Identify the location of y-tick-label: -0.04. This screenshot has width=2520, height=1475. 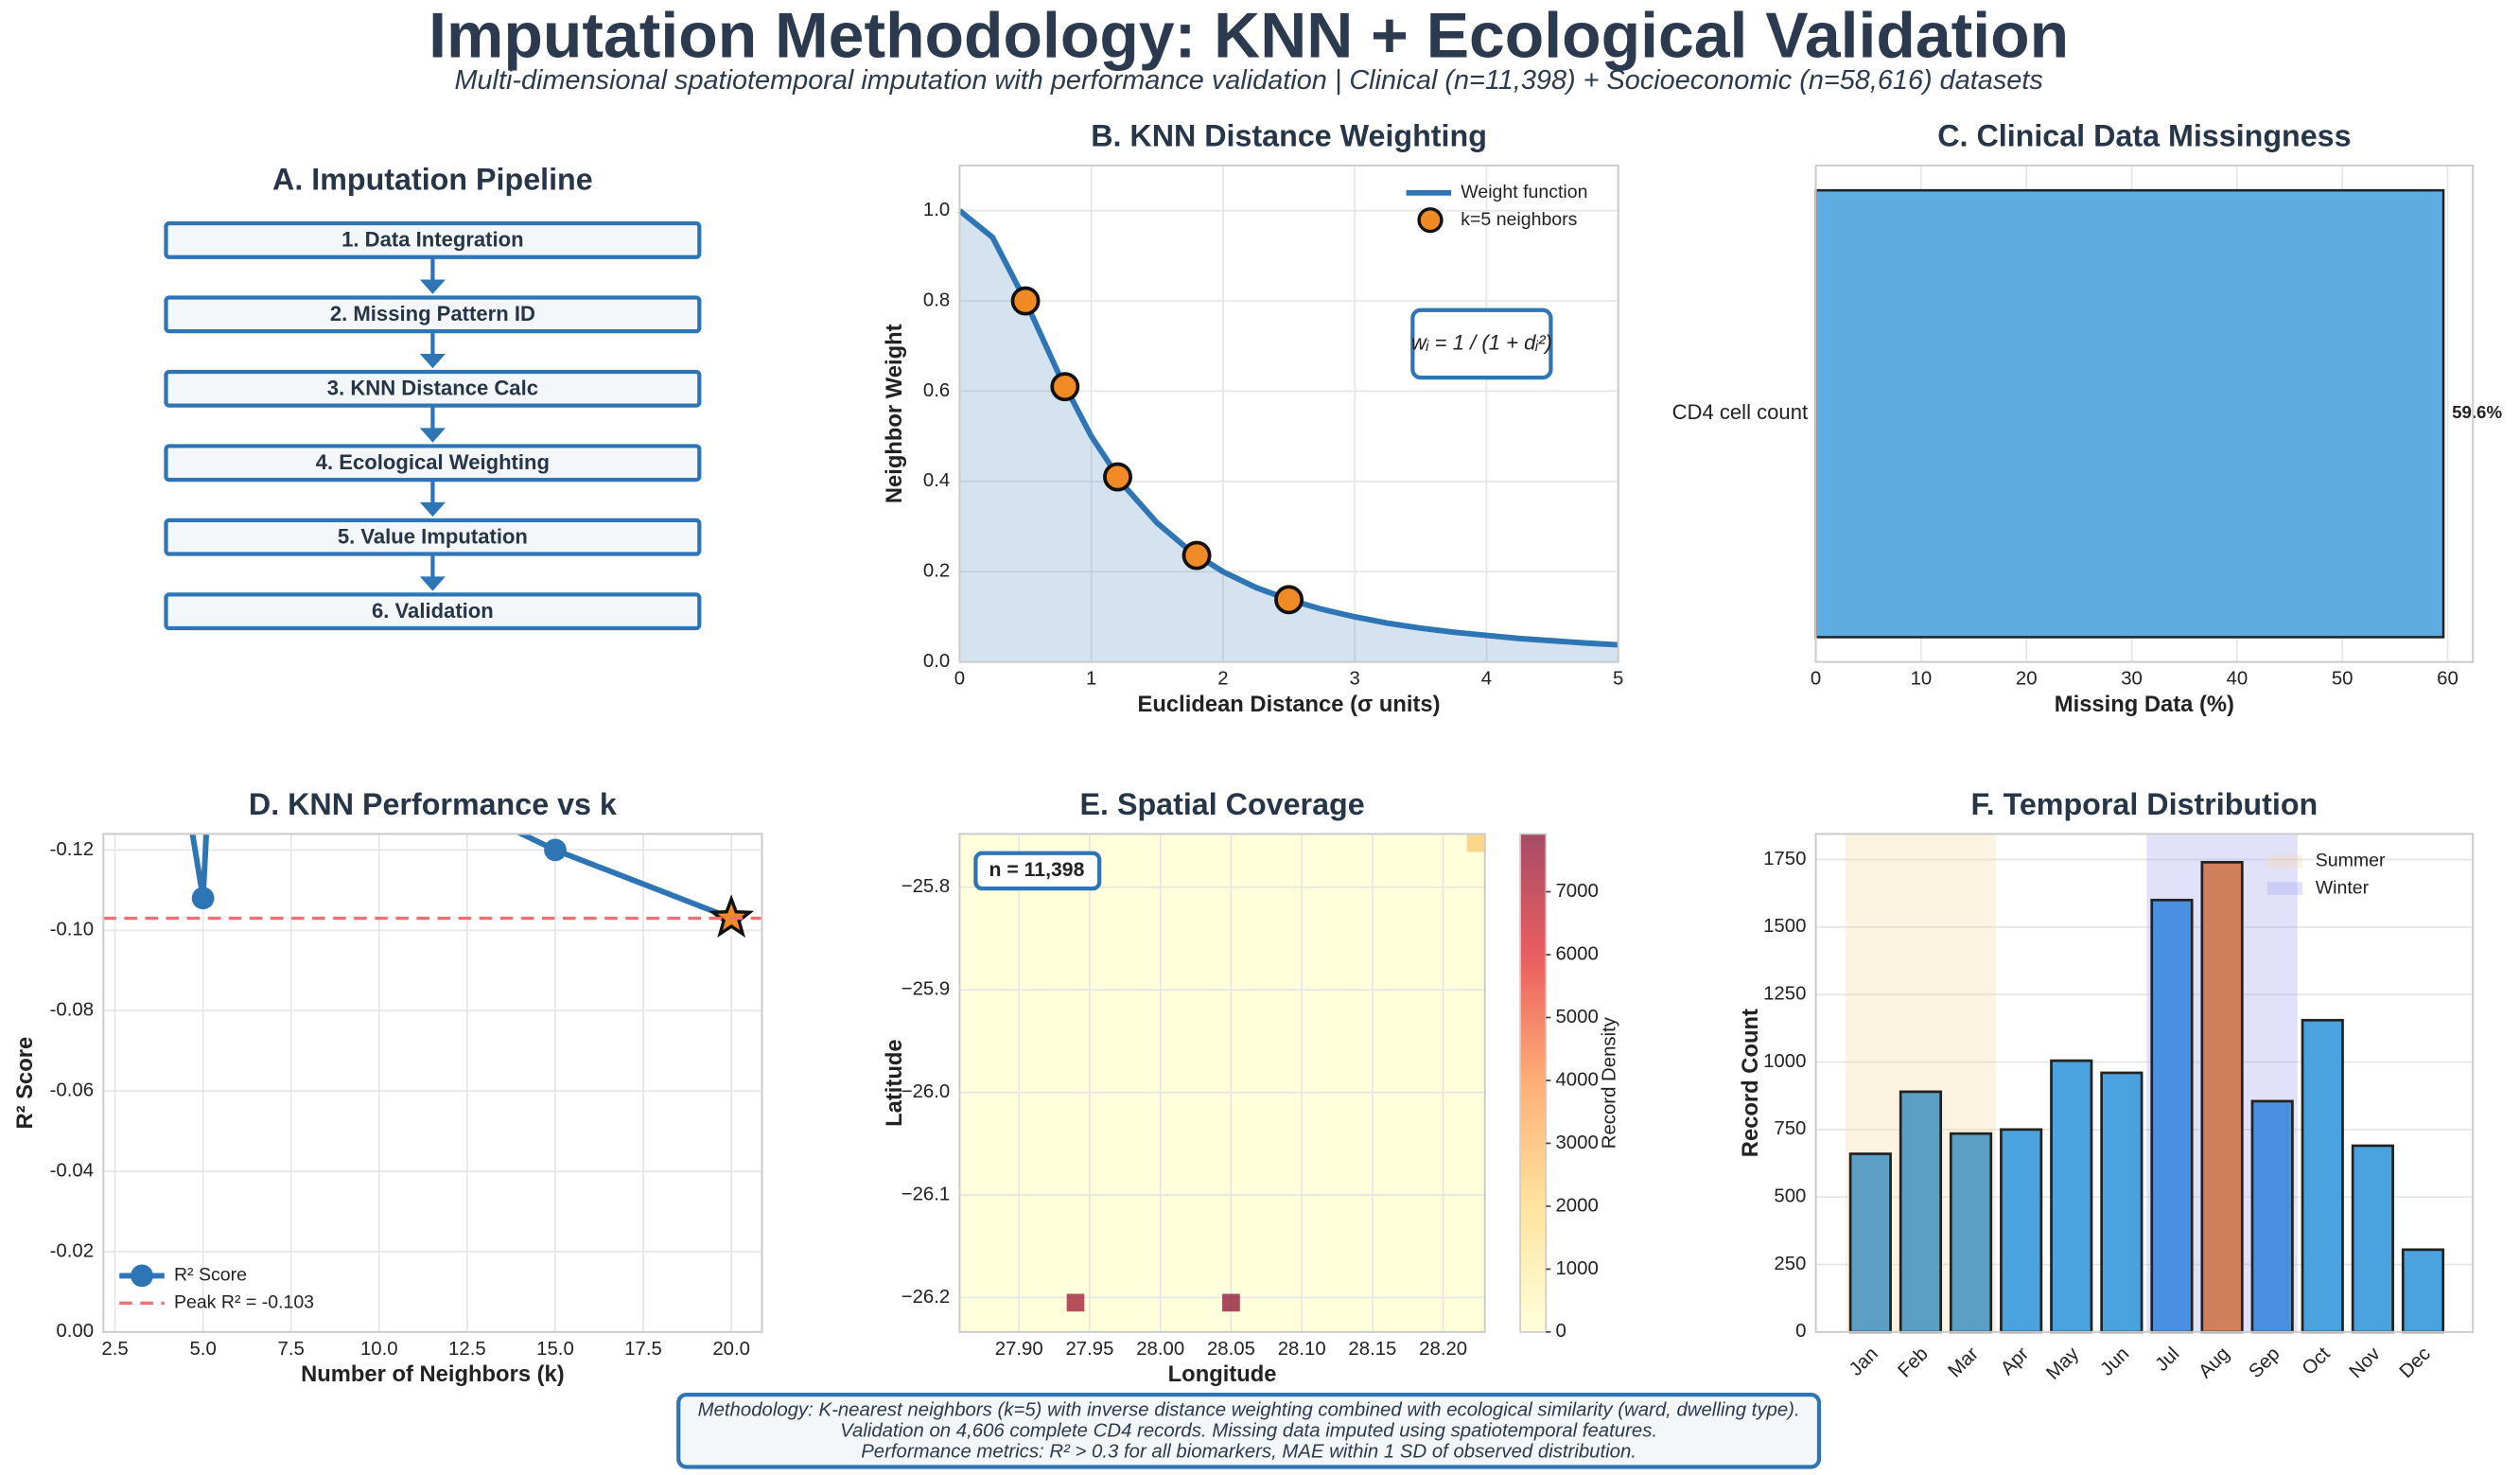
(72, 1170).